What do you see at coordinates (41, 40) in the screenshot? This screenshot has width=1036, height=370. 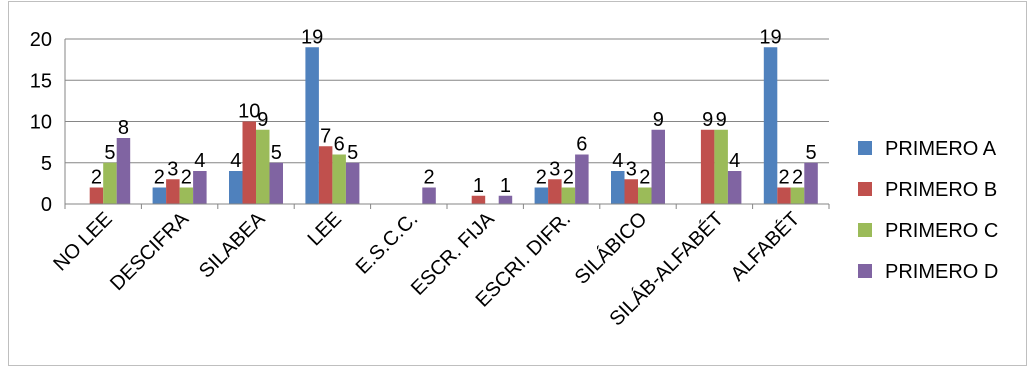 I see `y-tick-label: 20` at bounding box center [41, 40].